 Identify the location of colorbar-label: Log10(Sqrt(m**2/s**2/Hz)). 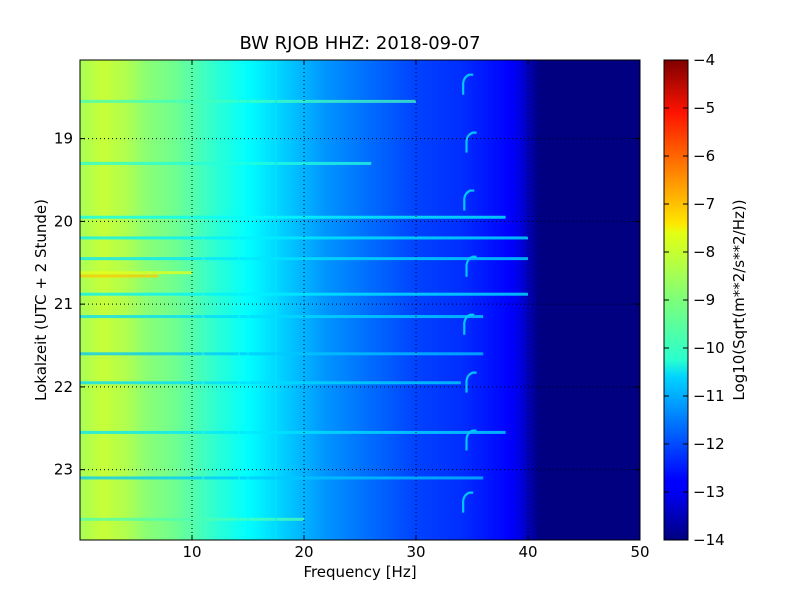
(739, 299).